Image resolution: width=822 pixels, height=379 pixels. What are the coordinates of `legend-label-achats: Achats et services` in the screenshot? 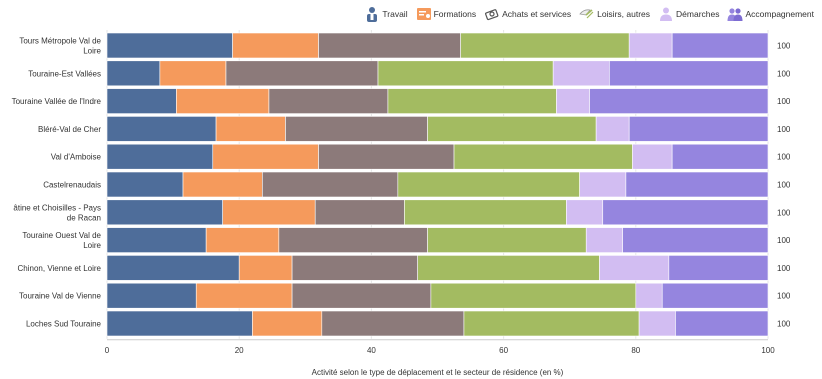 It's located at (537, 14).